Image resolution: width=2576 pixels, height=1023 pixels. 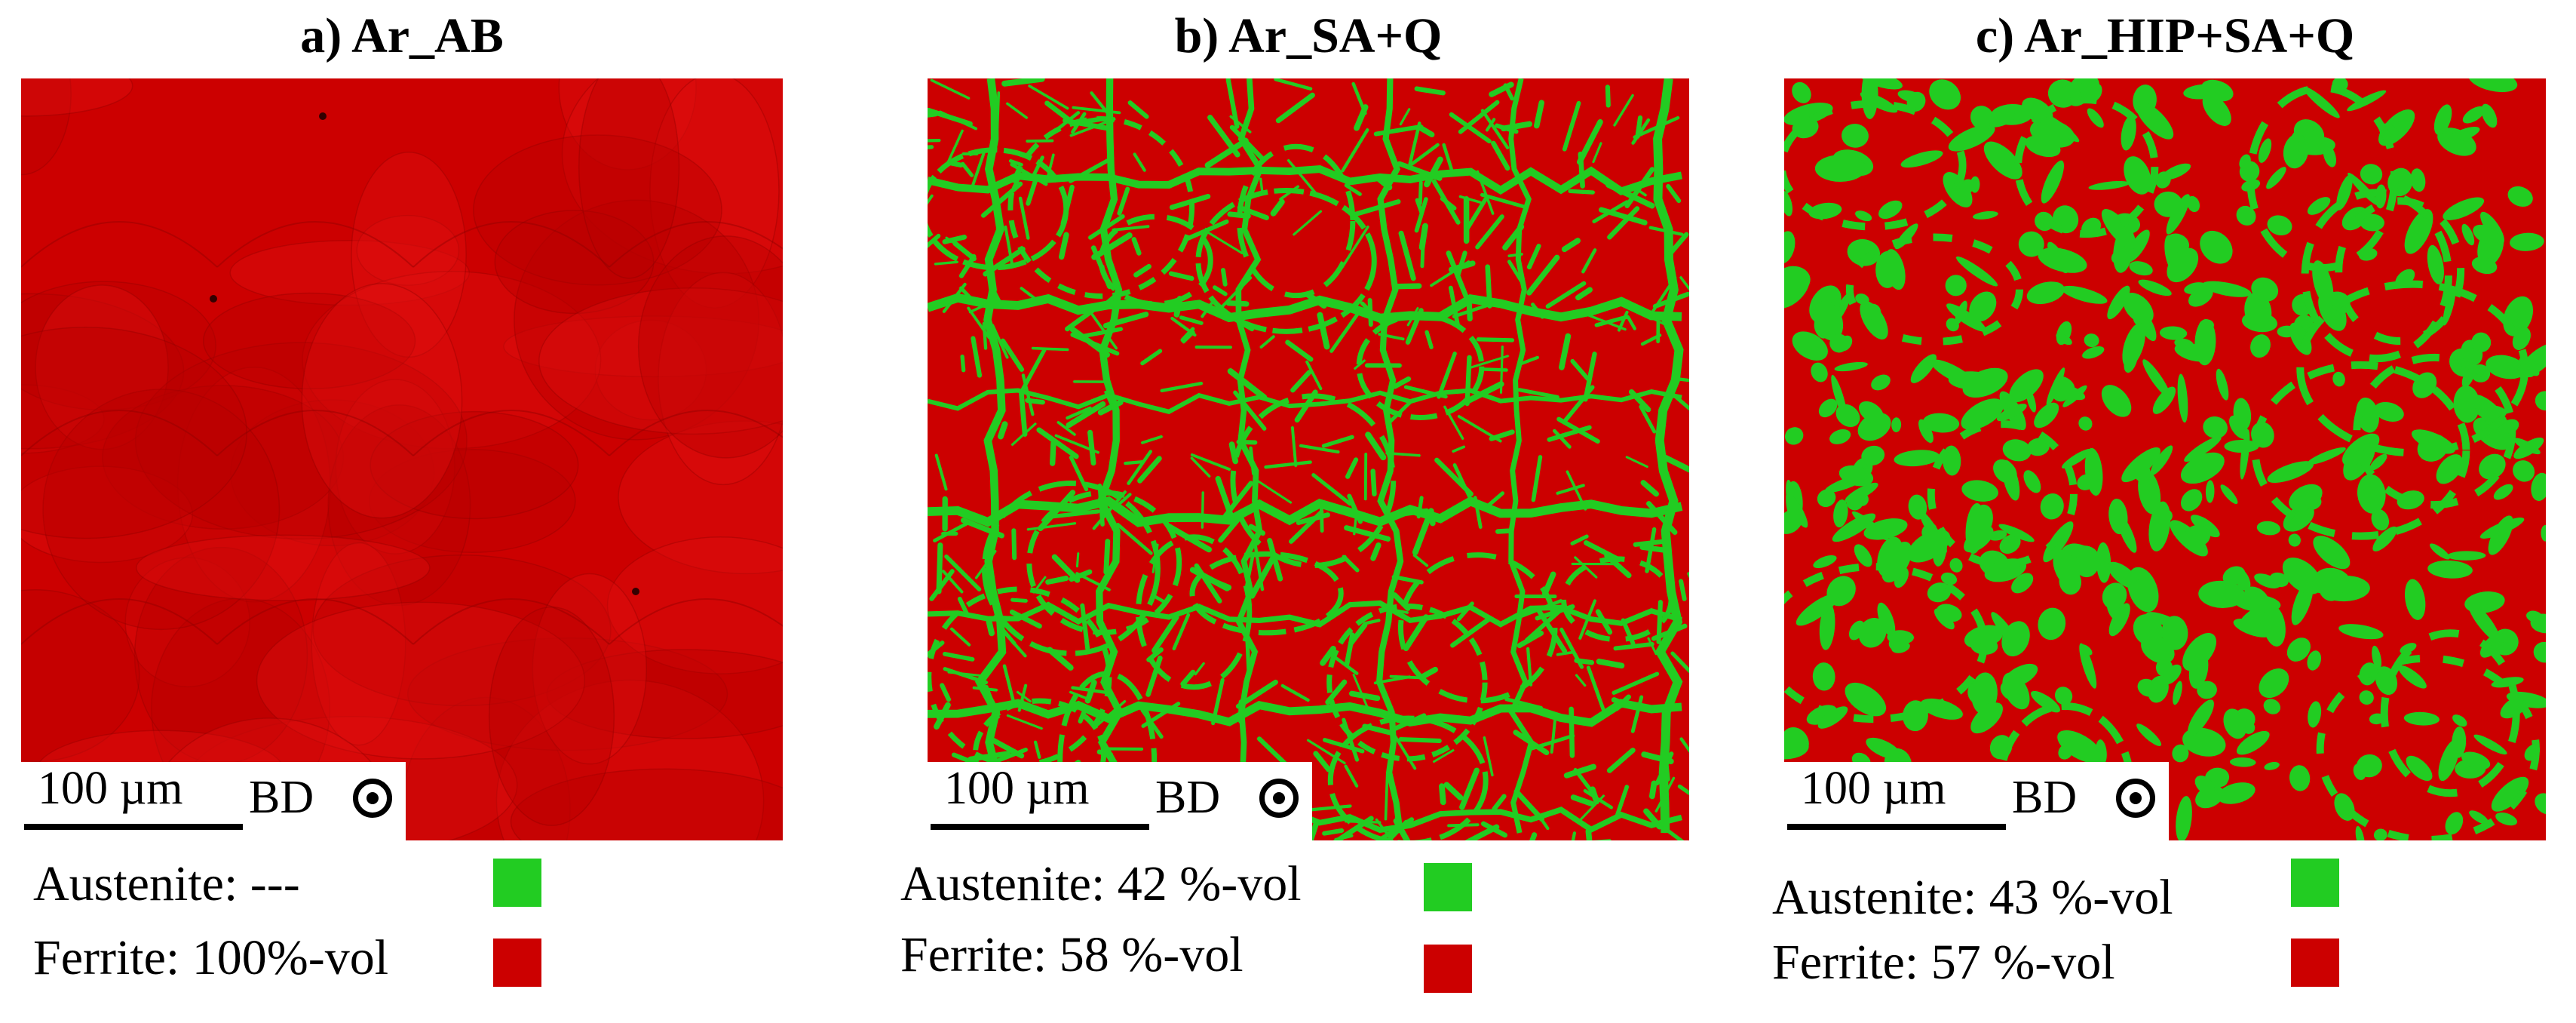 I want to click on panel-a-title: a) Ar_AB, so click(x=402, y=35).